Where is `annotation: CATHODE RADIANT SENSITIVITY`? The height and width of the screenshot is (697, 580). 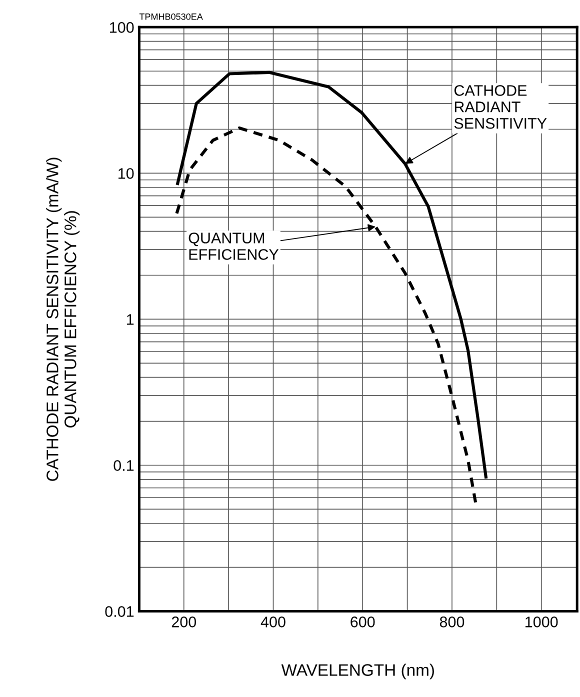 annotation: CATHODE RADIANT SENSITIVITY is located at coordinates (500, 107).